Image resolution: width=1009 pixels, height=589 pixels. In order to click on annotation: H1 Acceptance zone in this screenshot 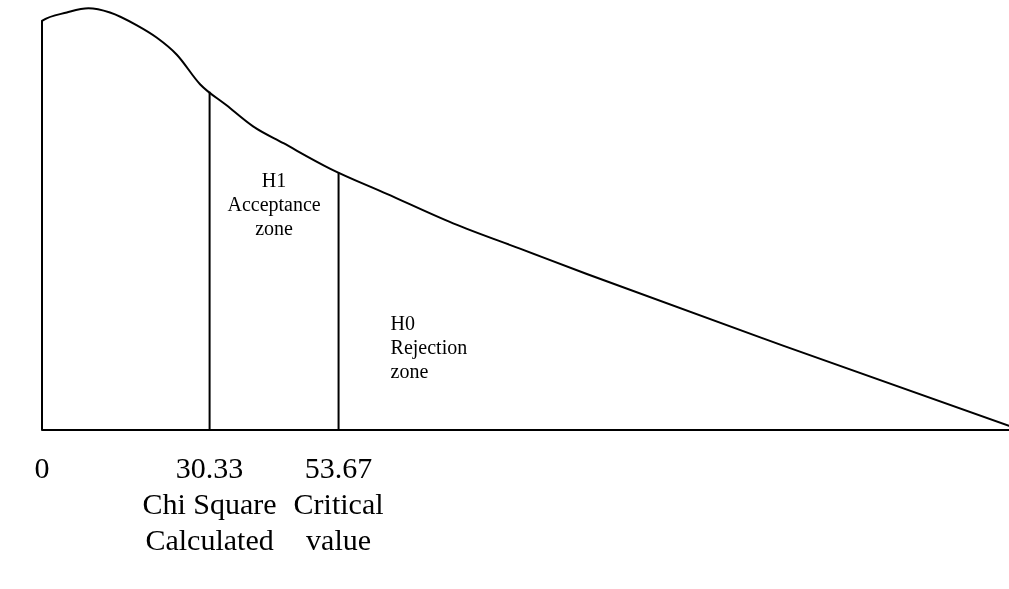, I will do `click(274, 204)`.